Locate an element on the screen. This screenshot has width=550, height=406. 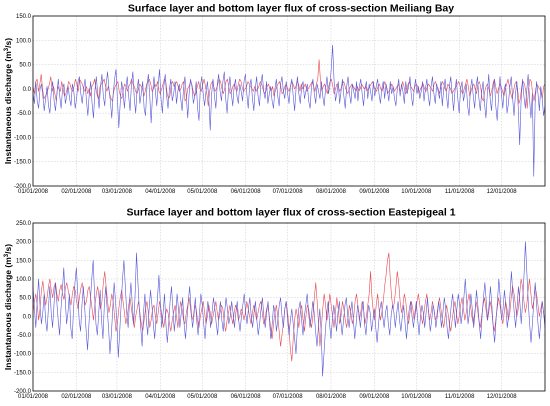
y-tick-label: 200.0 is located at coordinates (24, 243).